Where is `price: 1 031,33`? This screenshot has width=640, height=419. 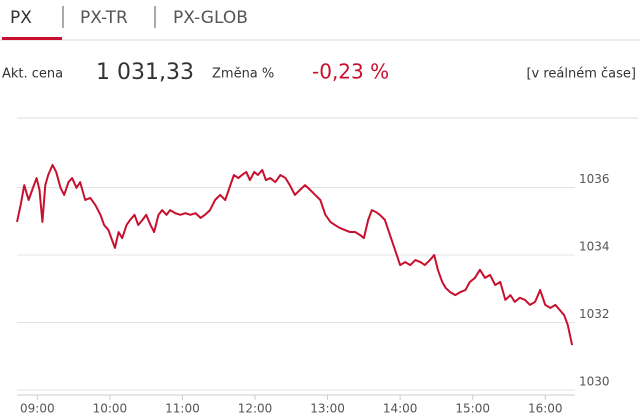 price: 1 031,33 is located at coordinates (145, 72).